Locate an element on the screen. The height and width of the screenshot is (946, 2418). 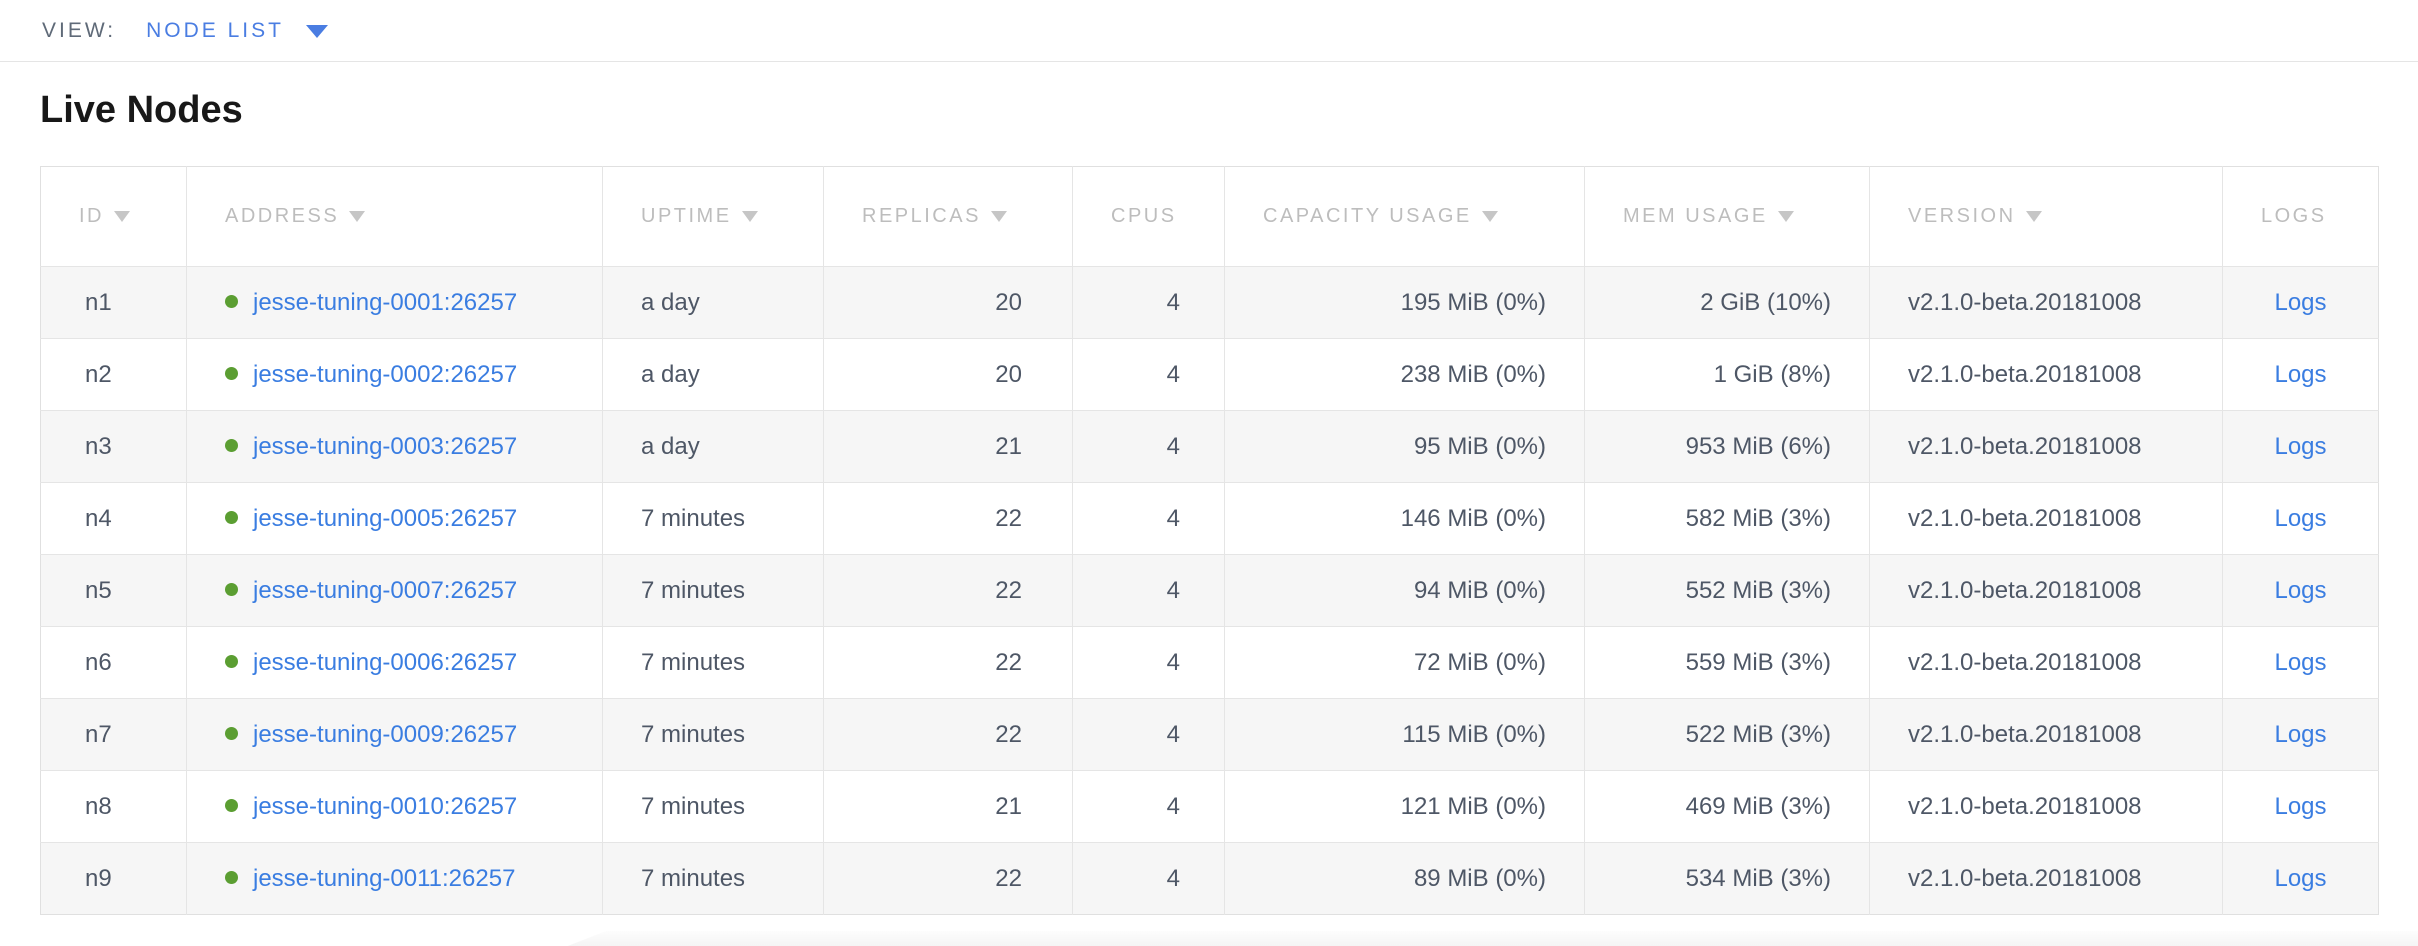
node-capacity-usage: 195 MiB (0%) is located at coordinates (1473, 302).